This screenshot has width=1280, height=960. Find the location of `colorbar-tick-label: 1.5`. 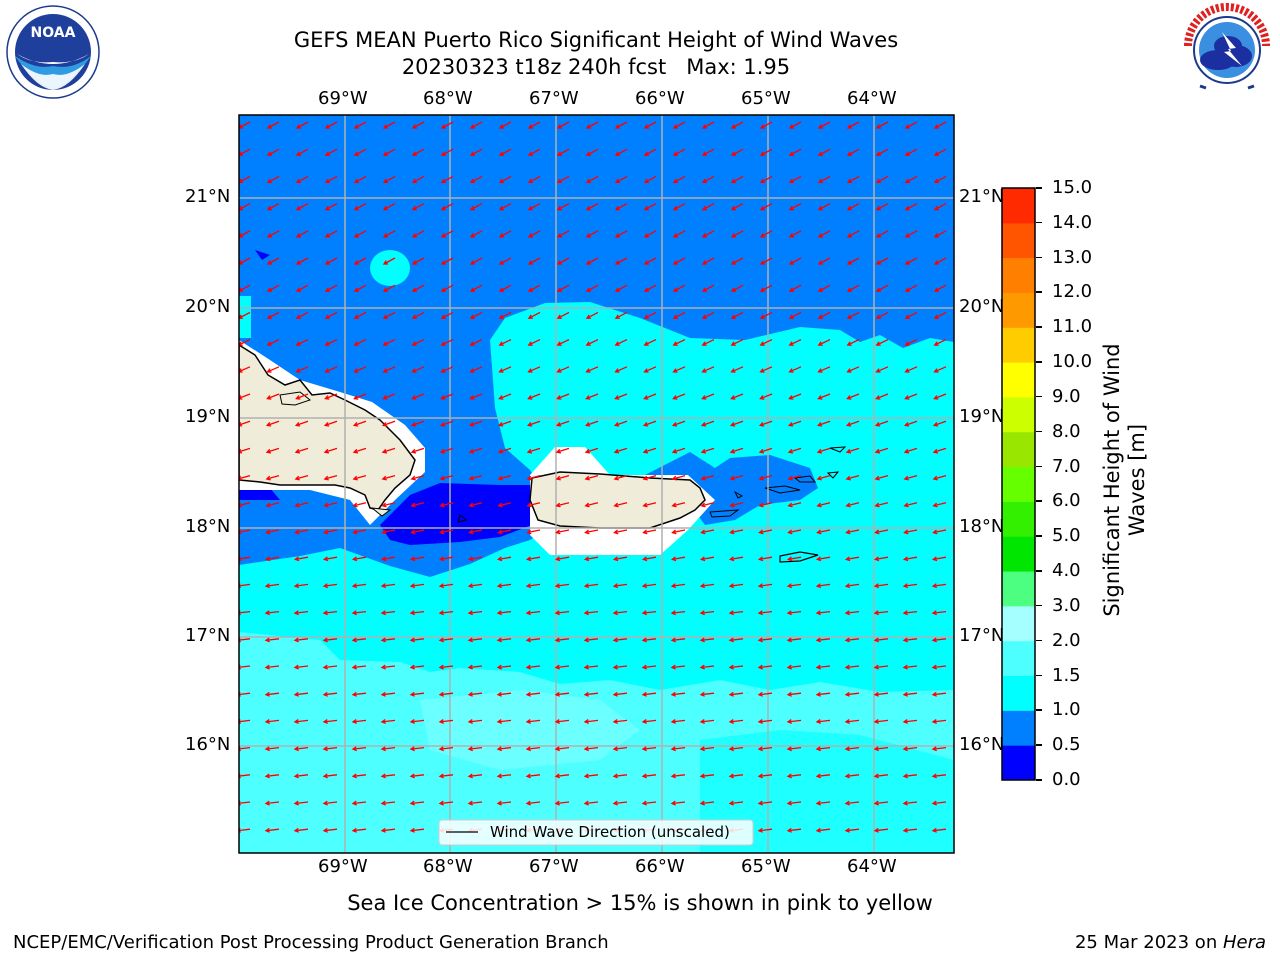

colorbar-tick-label: 1.5 is located at coordinates (1066, 675).